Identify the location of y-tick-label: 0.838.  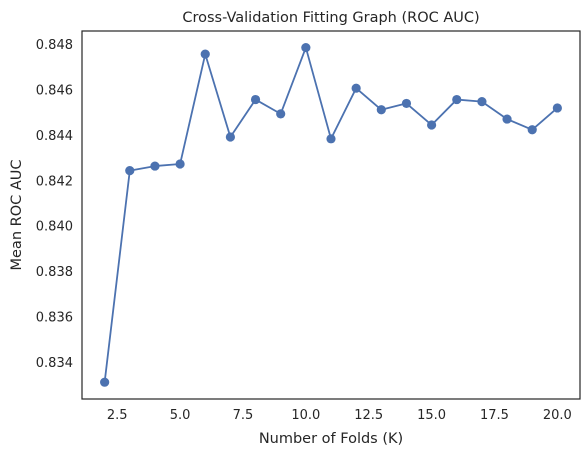
(54, 272).